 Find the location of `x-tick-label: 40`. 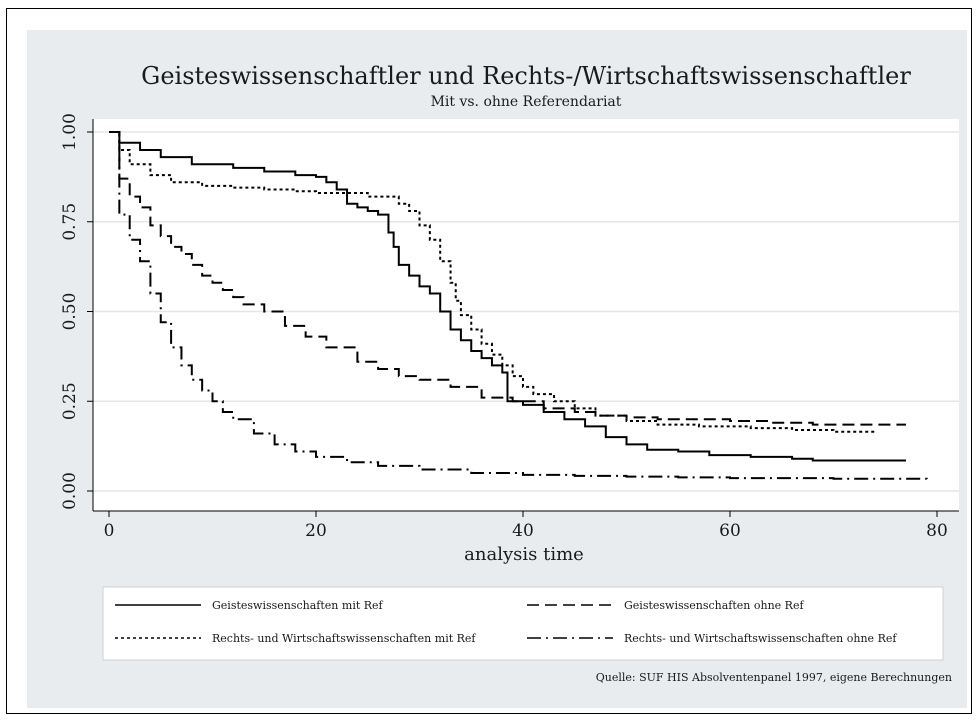

x-tick-label: 40 is located at coordinates (523, 531).